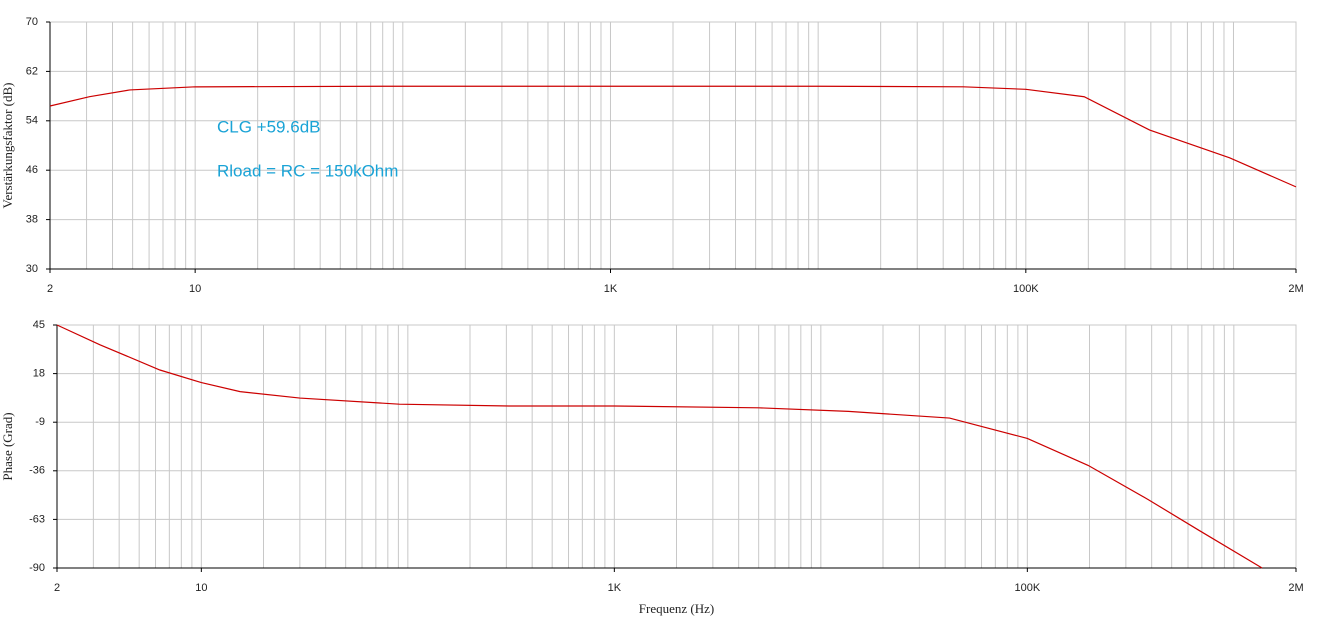 This screenshot has height=624, width=1332. What do you see at coordinates (39, 325) in the screenshot?
I see `y-tick-label: 45` at bounding box center [39, 325].